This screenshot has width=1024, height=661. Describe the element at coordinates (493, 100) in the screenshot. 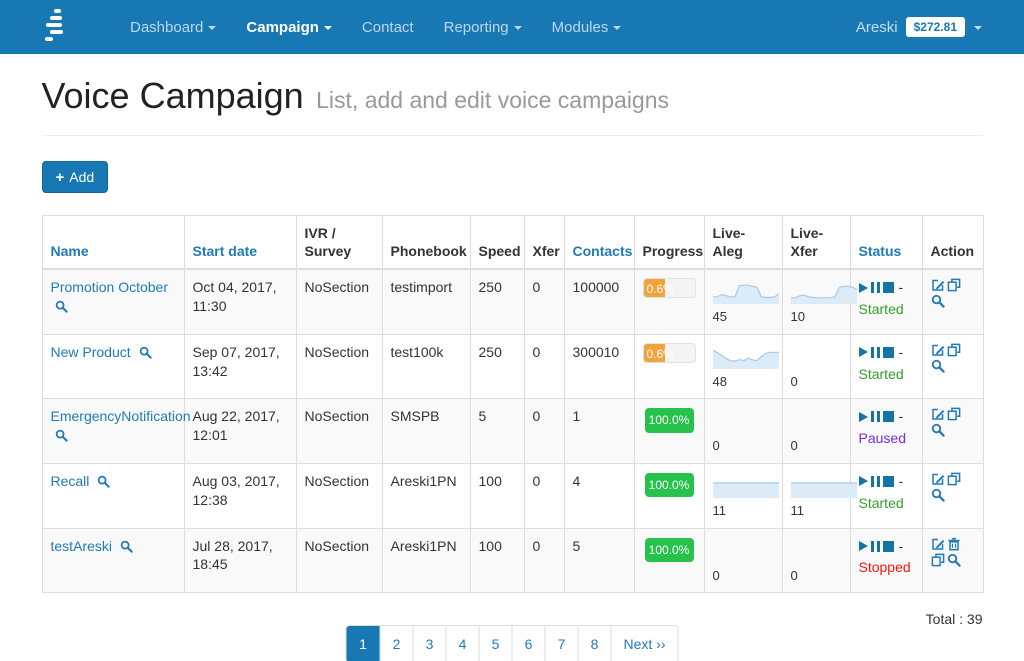

I see `page-subtitle: List, add and edit voice campaigns` at that location.